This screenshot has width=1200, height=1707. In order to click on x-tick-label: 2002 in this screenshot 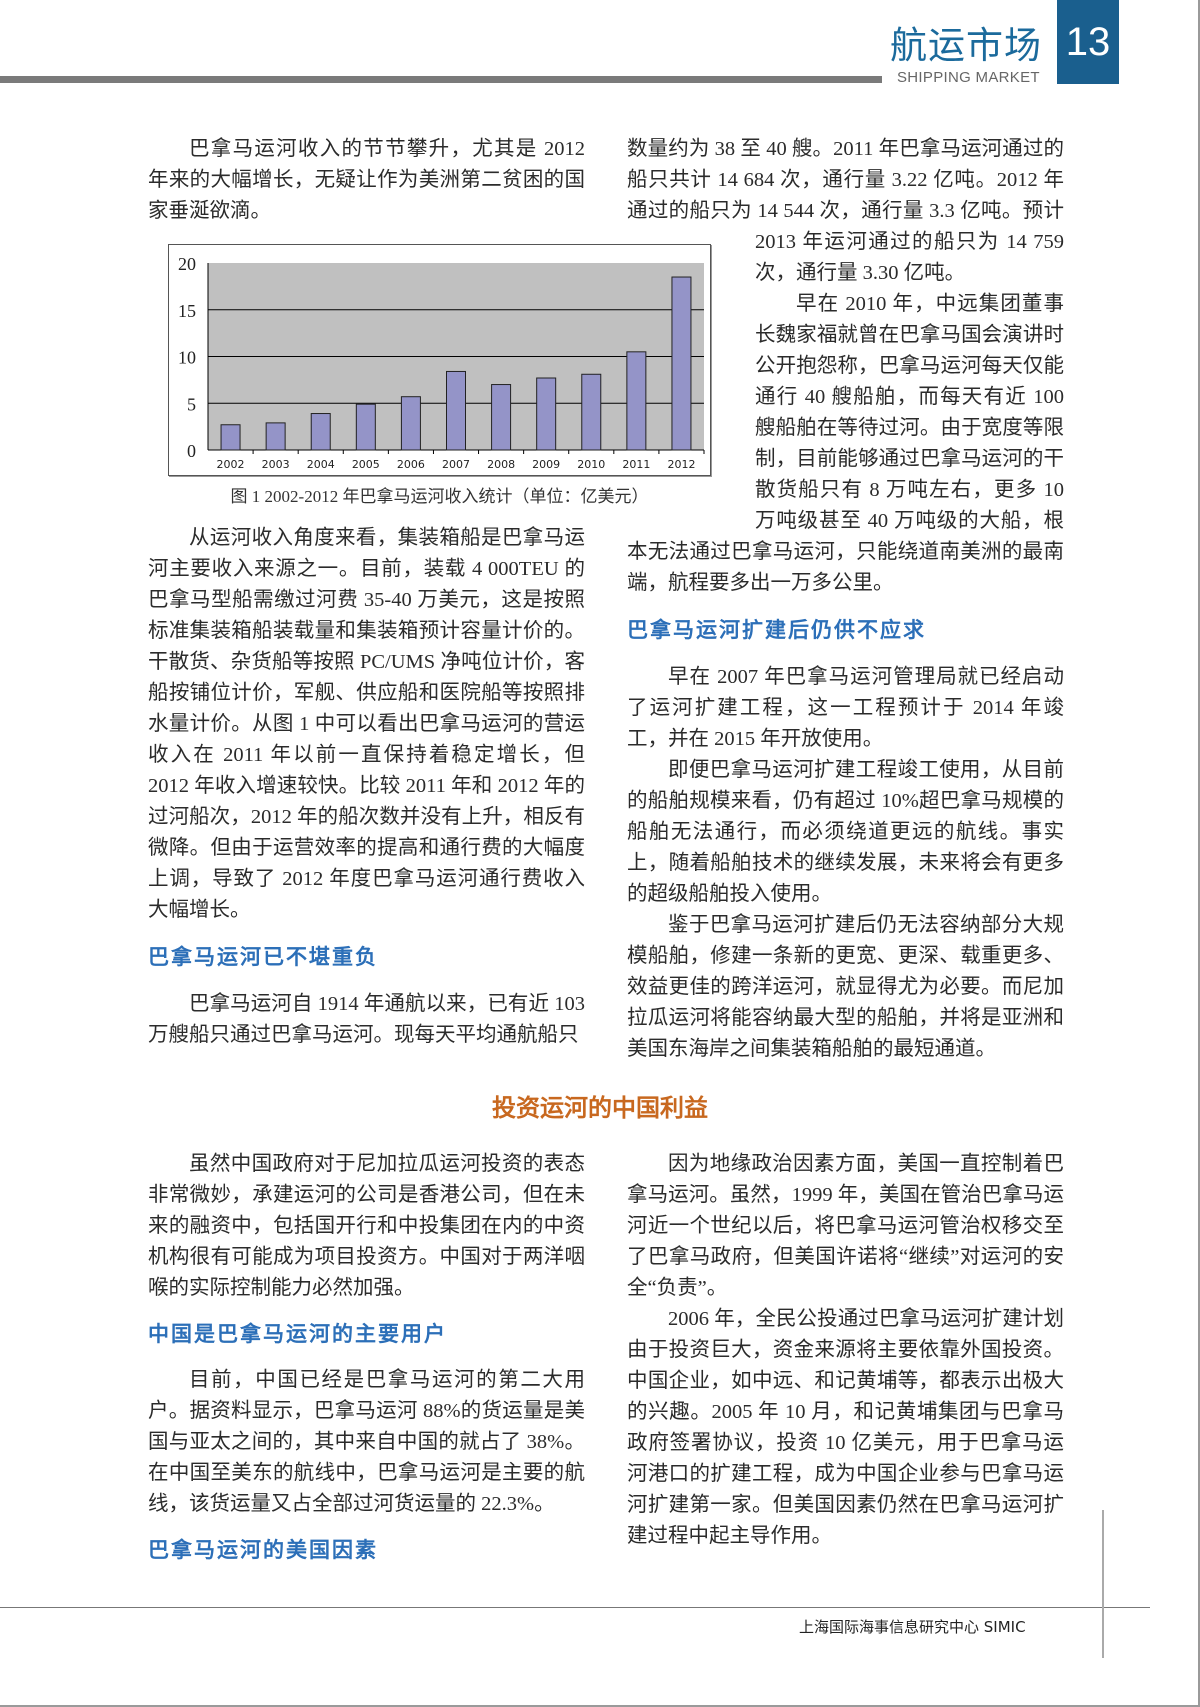, I will do `click(231, 464)`.